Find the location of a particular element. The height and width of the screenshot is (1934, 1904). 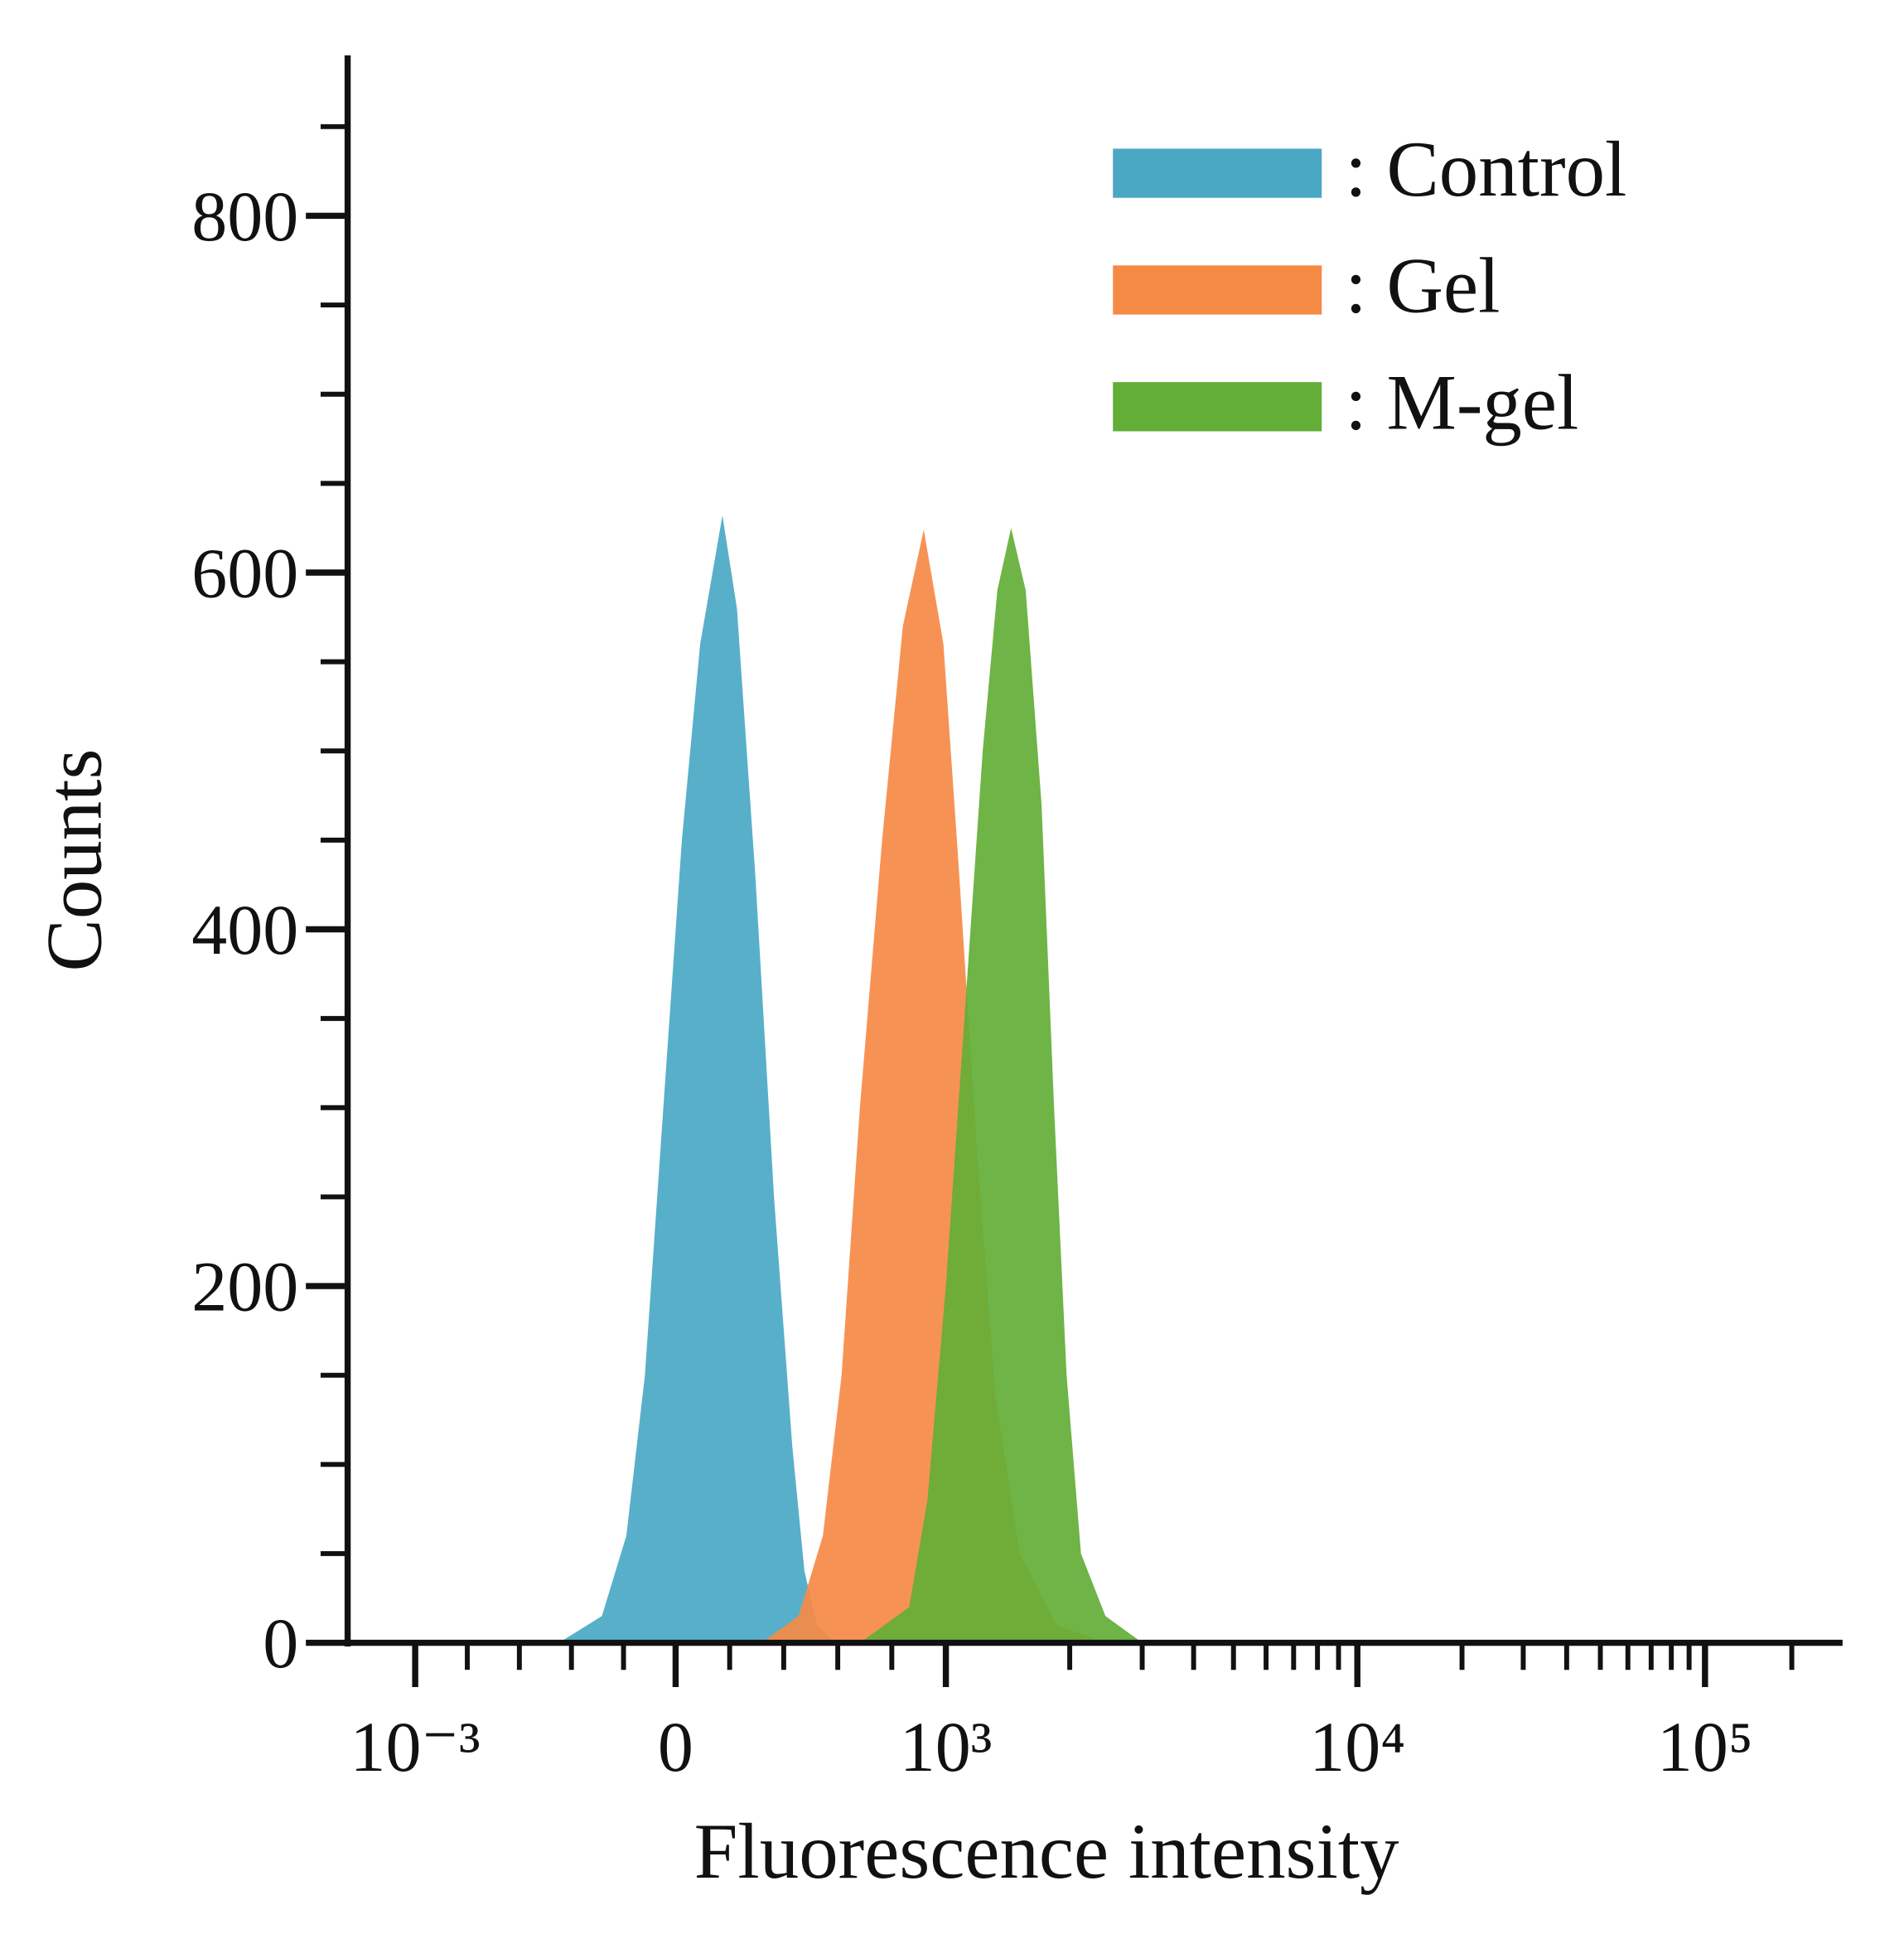

x-tick-label: 10⁴ is located at coordinates (1357, 1747).